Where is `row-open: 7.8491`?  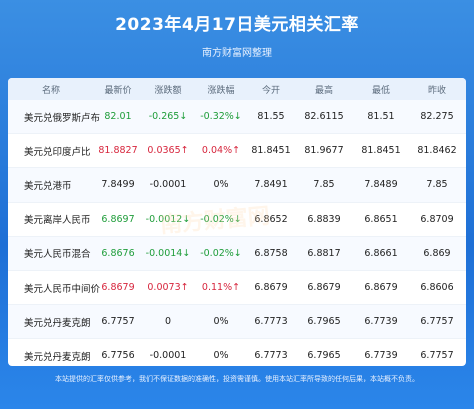
row-open: 7.8491 is located at coordinates (271, 185).